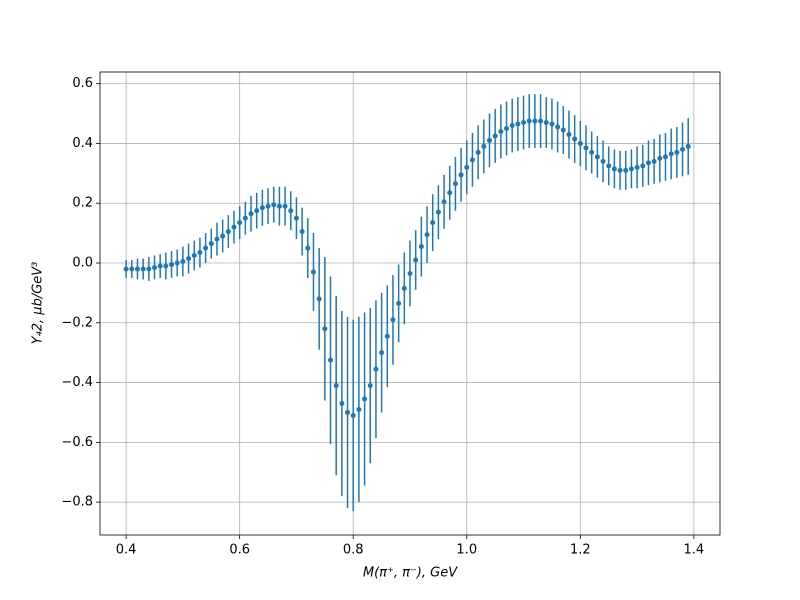 This screenshot has height=600, width=800. Describe the element at coordinates (77, 382) in the screenshot. I see `y-tick-label: −0.4` at that location.